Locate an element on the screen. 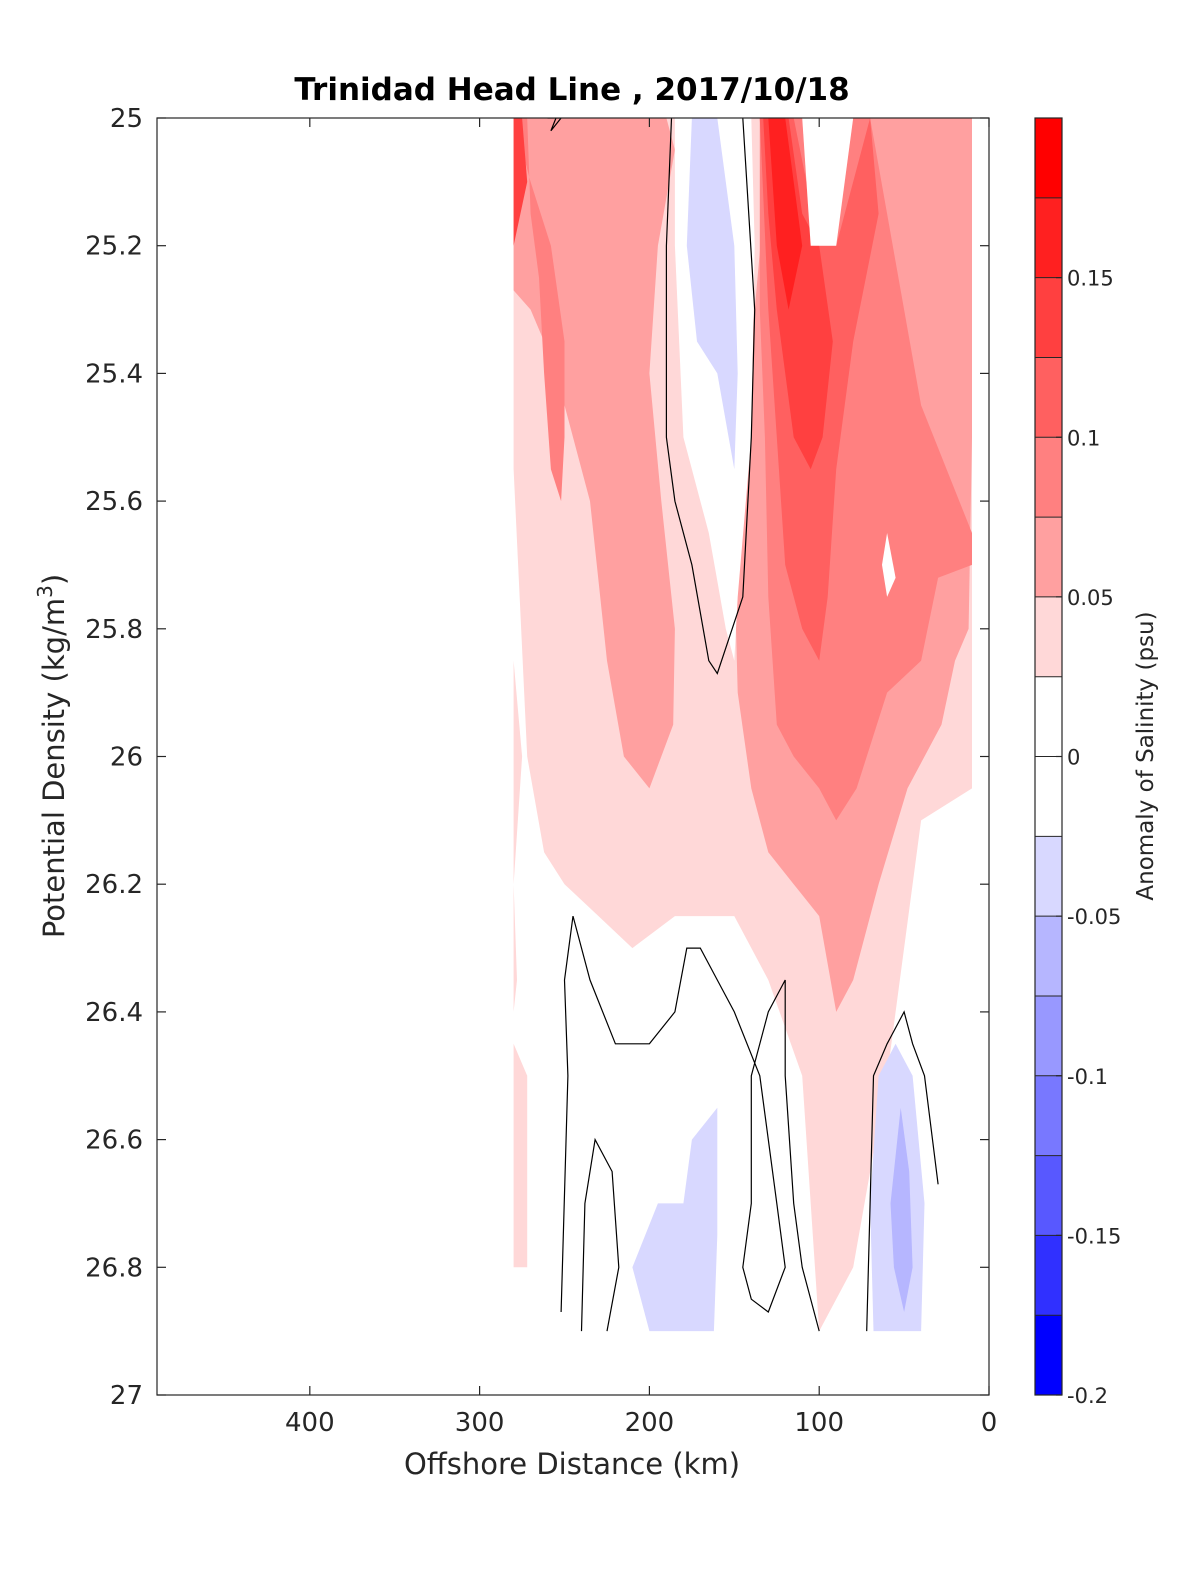 The width and height of the screenshot is (1200, 1575). x-axis-label: Offshore Distance (km) is located at coordinates (572, 1464).